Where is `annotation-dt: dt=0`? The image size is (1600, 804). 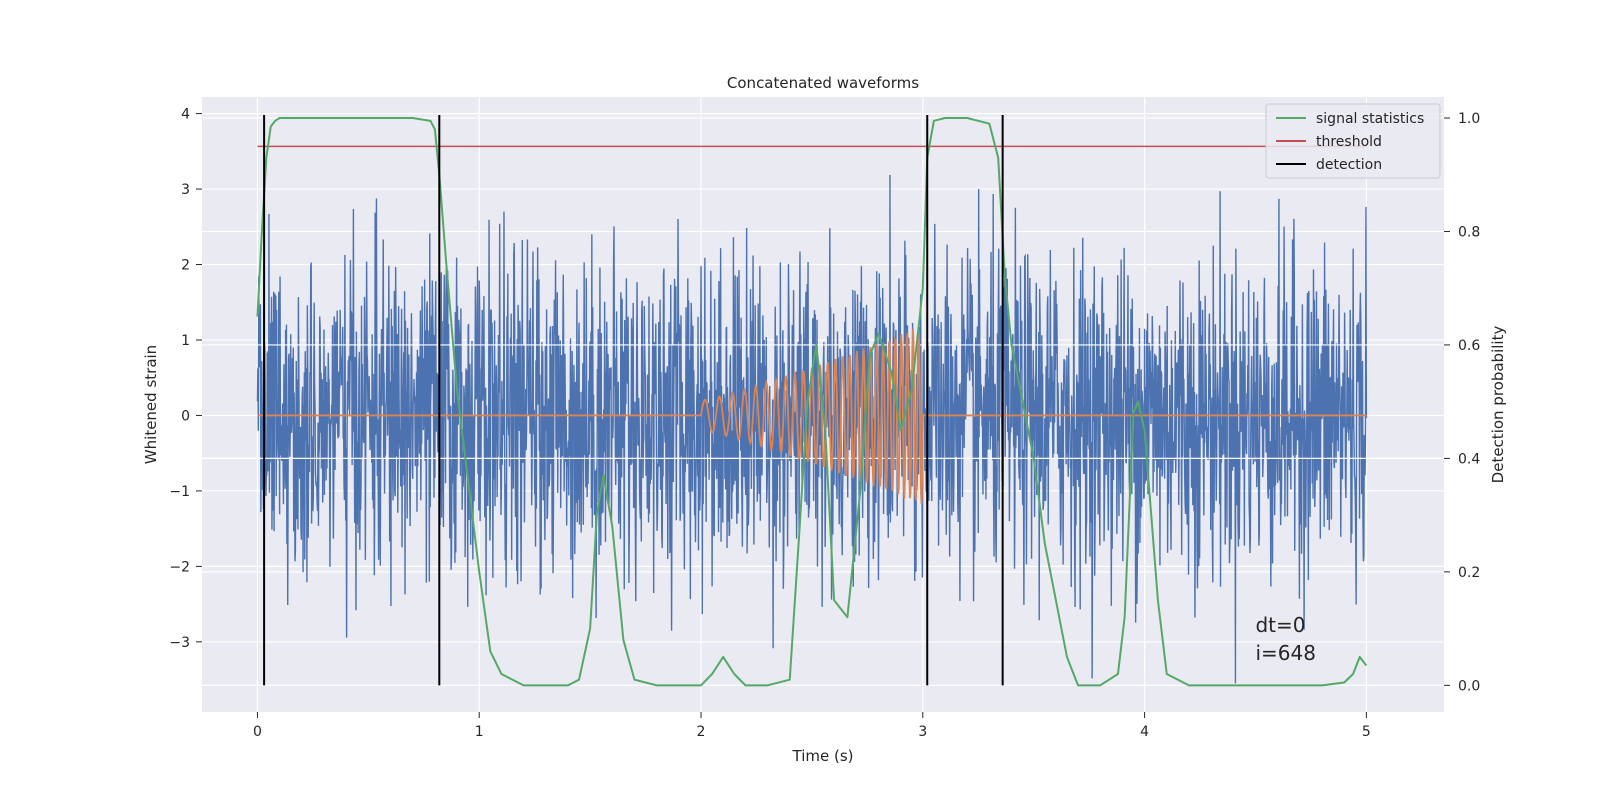
annotation-dt: dt=0 is located at coordinates (1280, 625).